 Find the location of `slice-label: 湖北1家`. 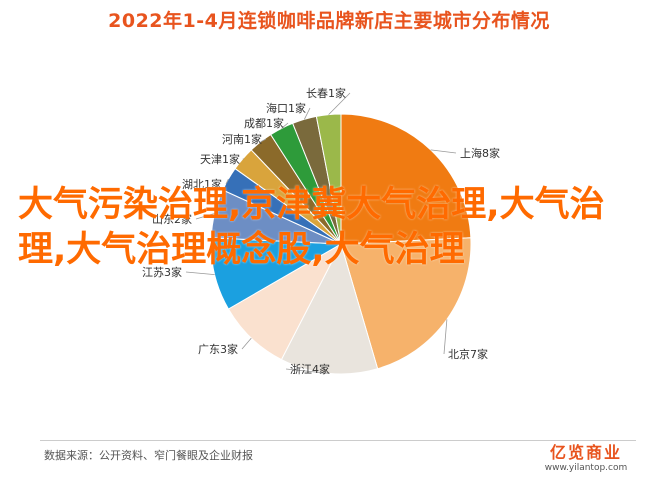

slice-label: 湖北1家 is located at coordinates (202, 184).